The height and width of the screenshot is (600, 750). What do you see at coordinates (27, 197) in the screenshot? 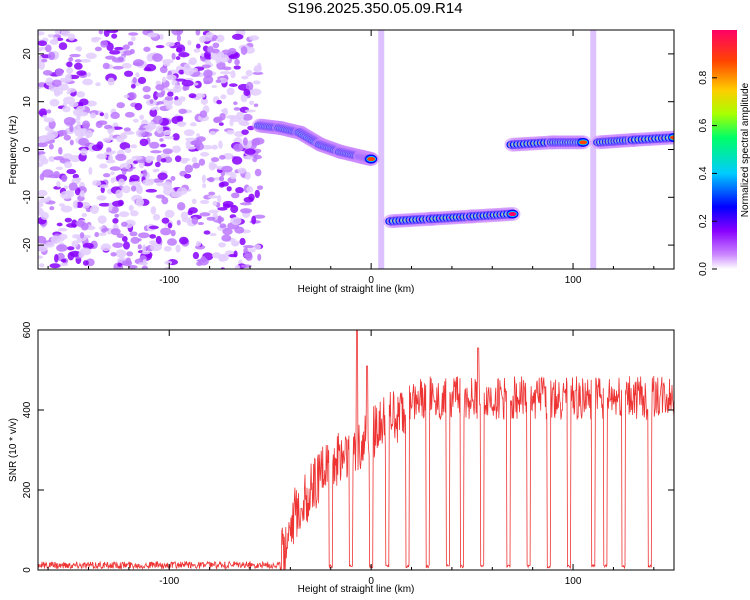
I see `spectrogram-y-tick-label: -10` at bounding box center [27, 197].